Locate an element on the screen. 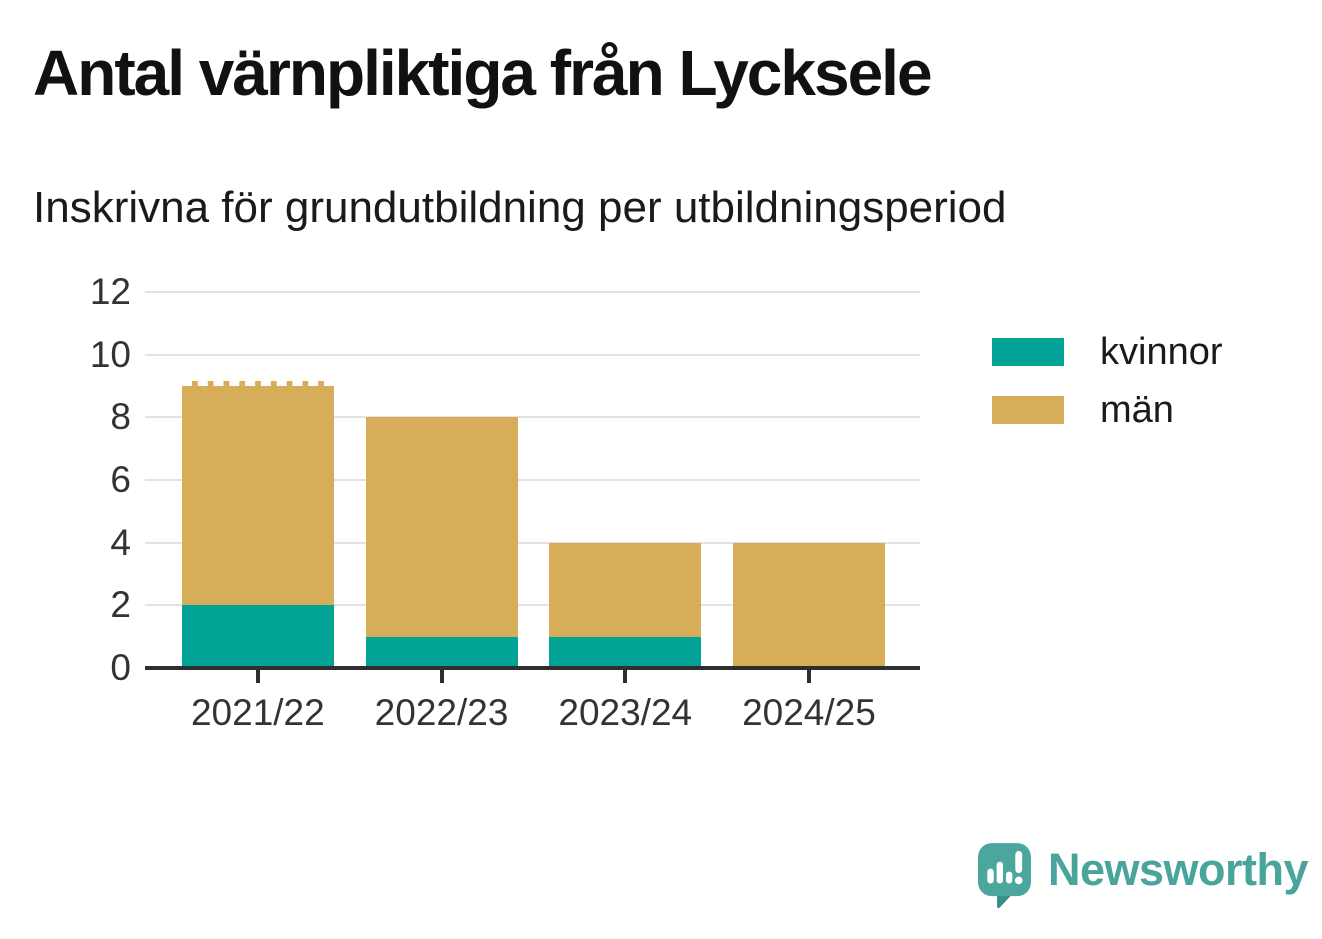  bar-segment-män-2022/23 is located at coordinates (441, 527).